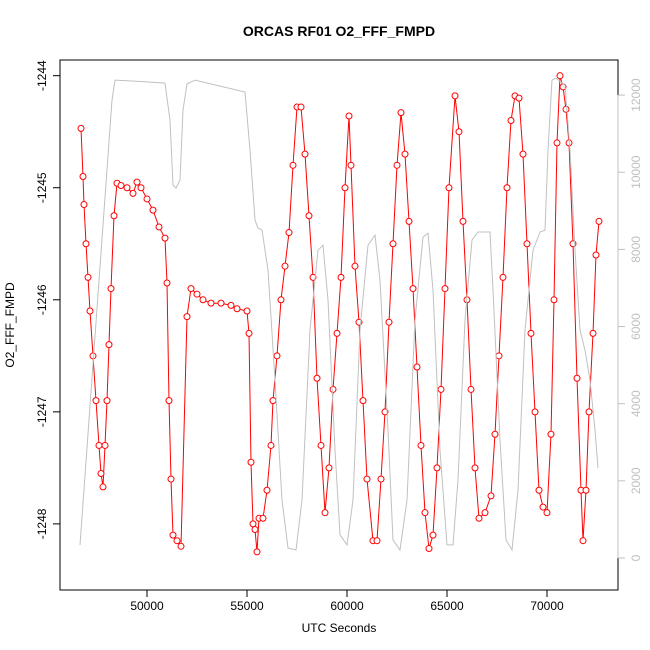 The image size is (650, 650). I want to click on y2-tick-label: 2000, so click(636, 480).